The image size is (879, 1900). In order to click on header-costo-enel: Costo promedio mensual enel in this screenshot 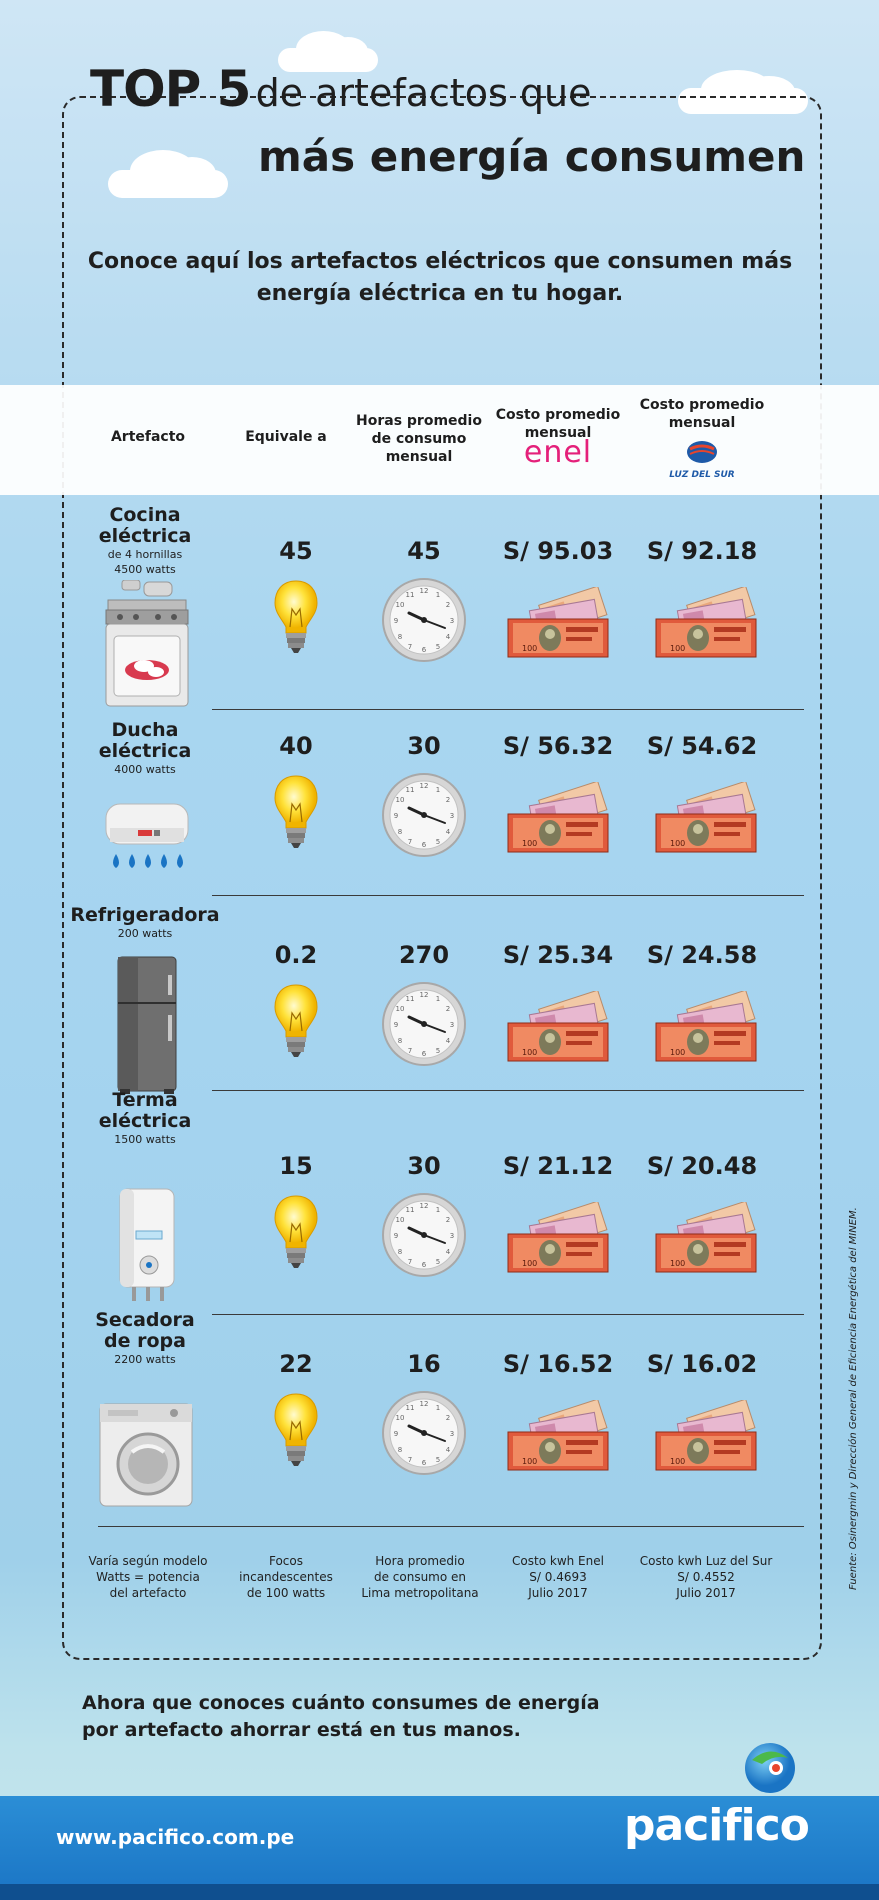, I will do `click(558, 437)`.